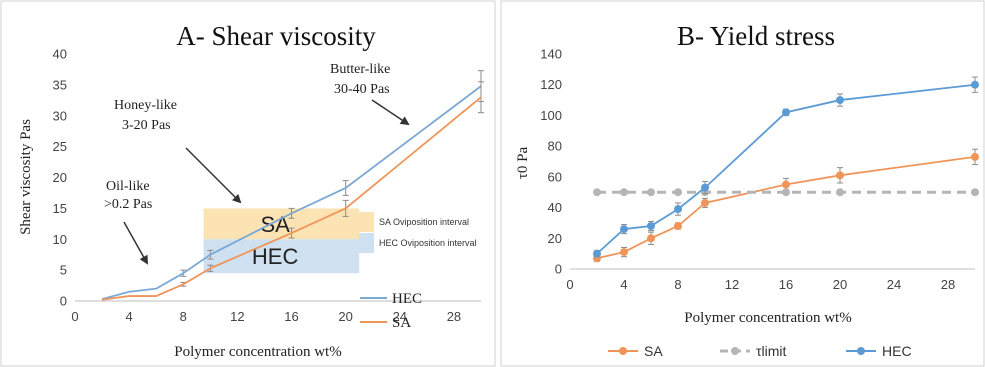  What do you see at coordinates (879, 351) in the screenshot?
I see `legend-b-item-hec: HEC` at bounding box center [879, 351].